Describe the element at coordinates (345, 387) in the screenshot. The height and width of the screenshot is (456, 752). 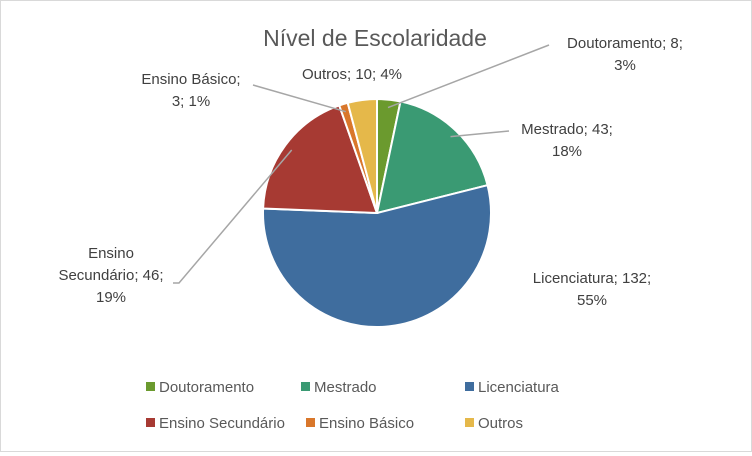
I see `legend-label-mestrado: Mestrado` at that location.